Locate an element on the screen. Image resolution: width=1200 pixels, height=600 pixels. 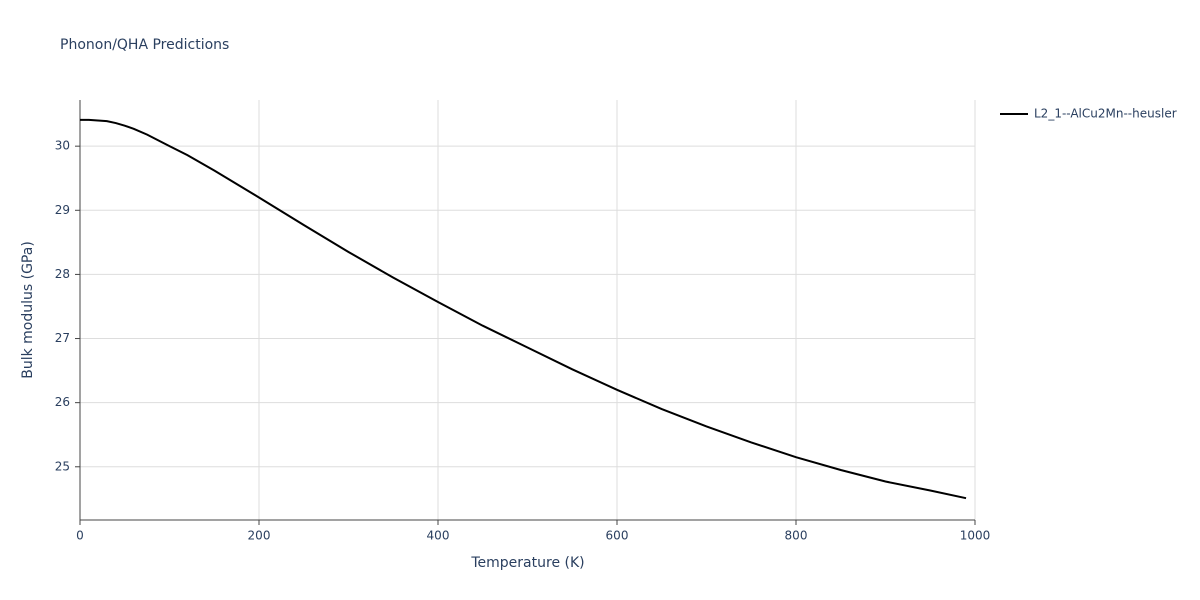
x-tick-label: 0 is located at coordinates (80, 536).